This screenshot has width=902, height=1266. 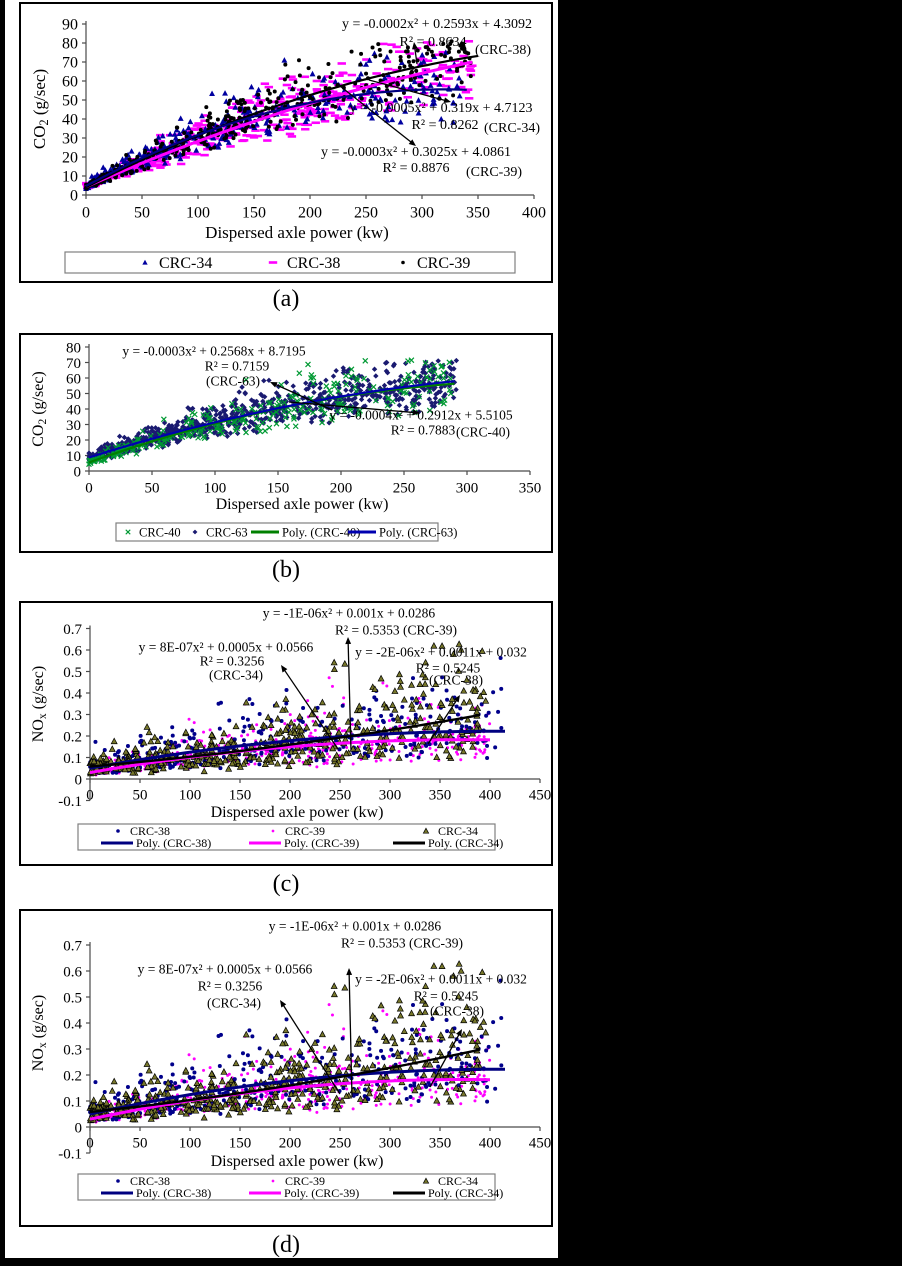 I want to click on svg-text: 50, so click(x=152, y=488).